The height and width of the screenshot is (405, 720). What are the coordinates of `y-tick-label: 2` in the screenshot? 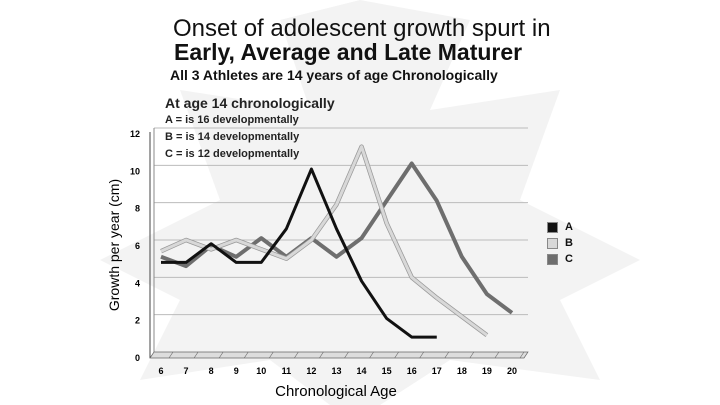 It's located at (137, 321).